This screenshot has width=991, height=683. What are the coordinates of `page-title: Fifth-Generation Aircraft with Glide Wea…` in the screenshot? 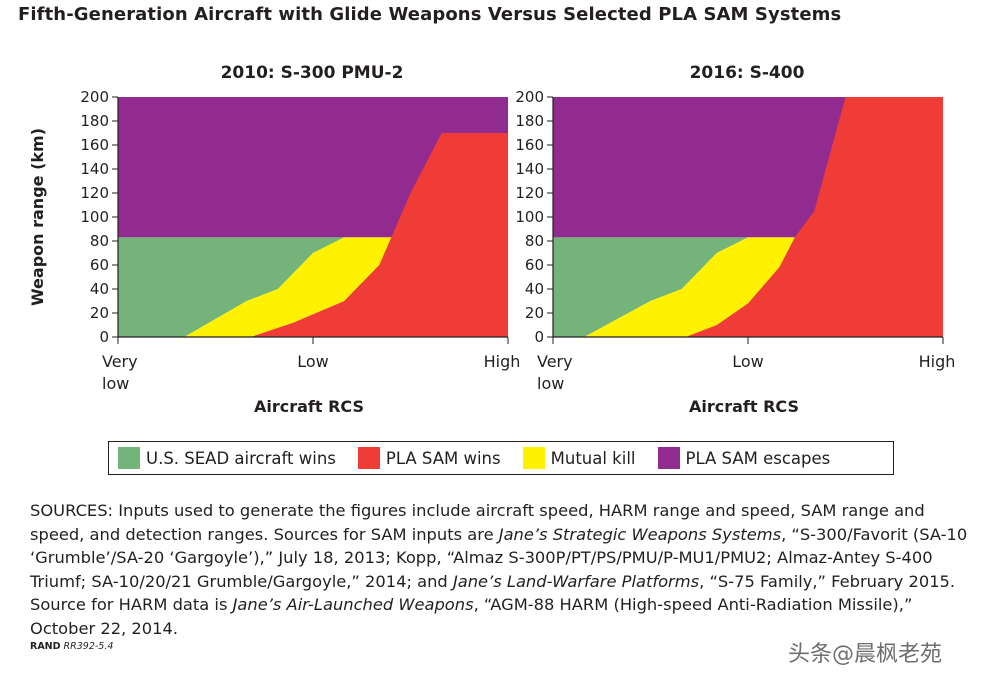 It's located at (430, 14).